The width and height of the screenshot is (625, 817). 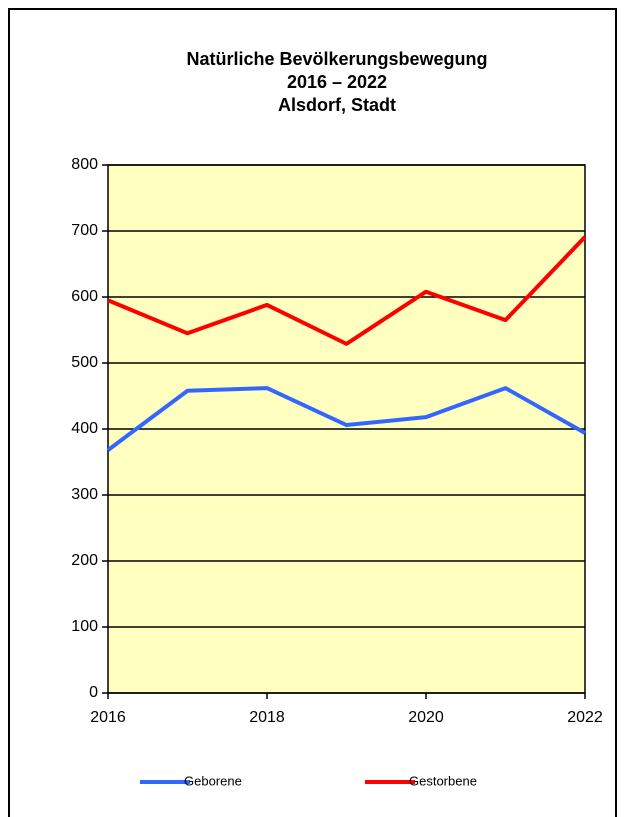 What do you see at coordinates (84, 296) in the screenshot?
I see `y-tick-label: 600` at bounding box center [84, 296].